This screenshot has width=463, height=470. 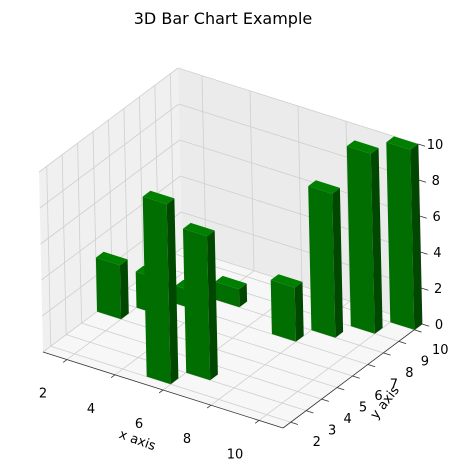 I want to click on z-tick-label: 6, so click(x=436, y=217).